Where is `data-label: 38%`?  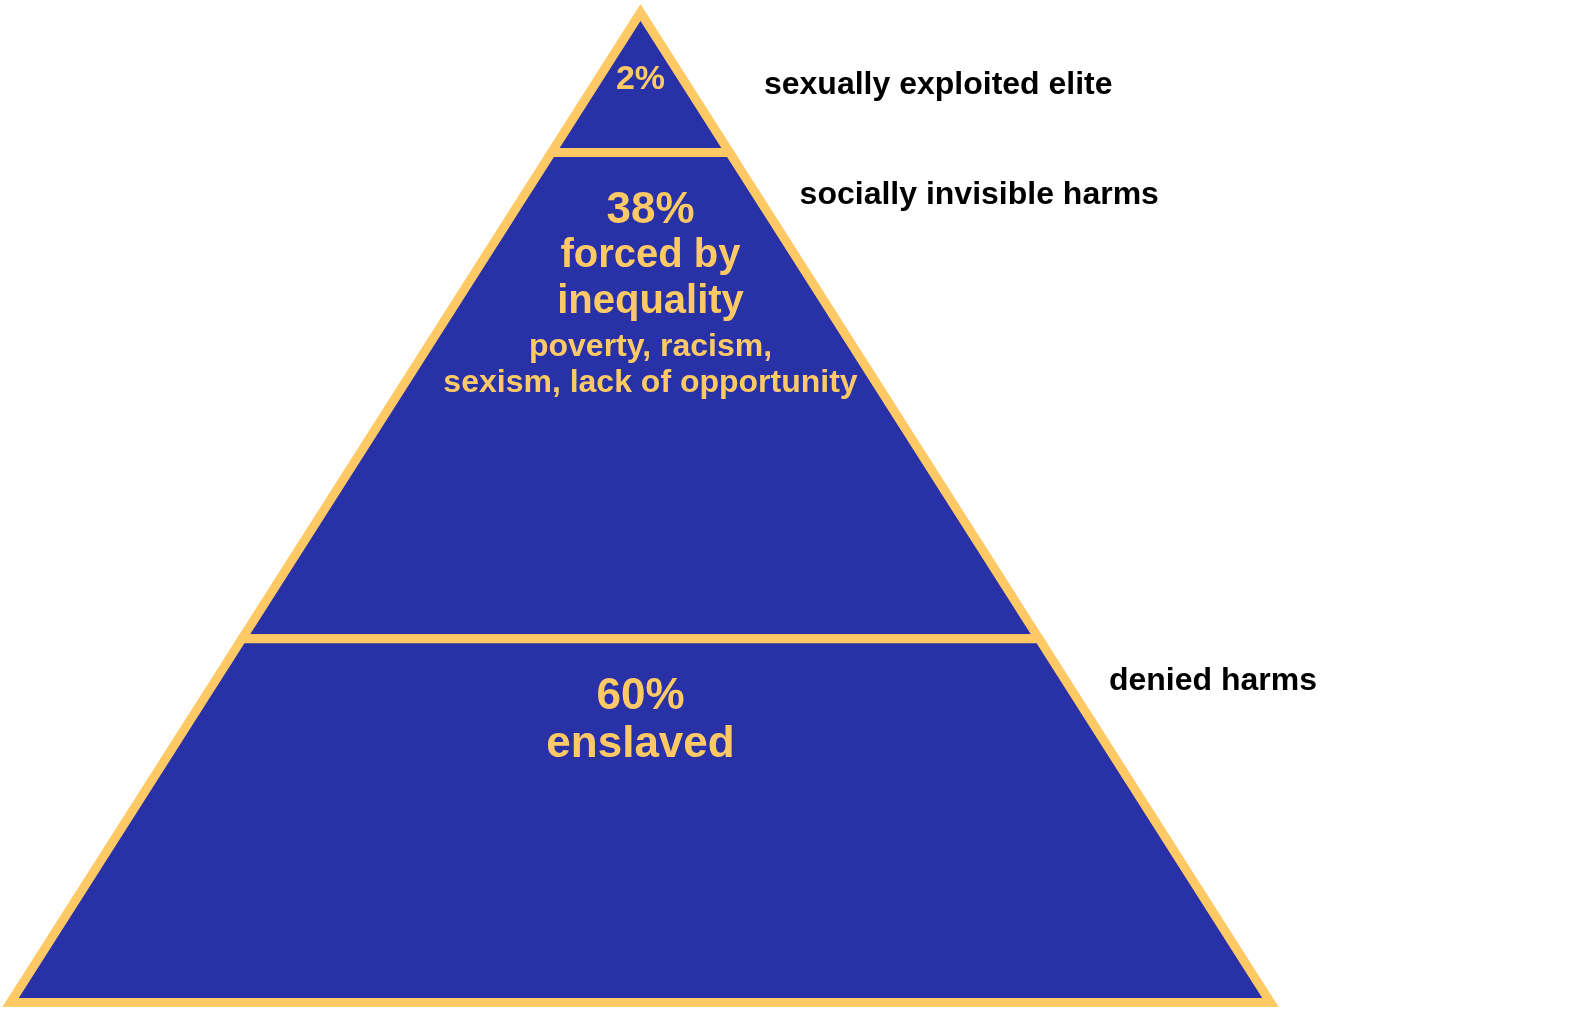 data-label: 38% is located at coordinates (650, 207).